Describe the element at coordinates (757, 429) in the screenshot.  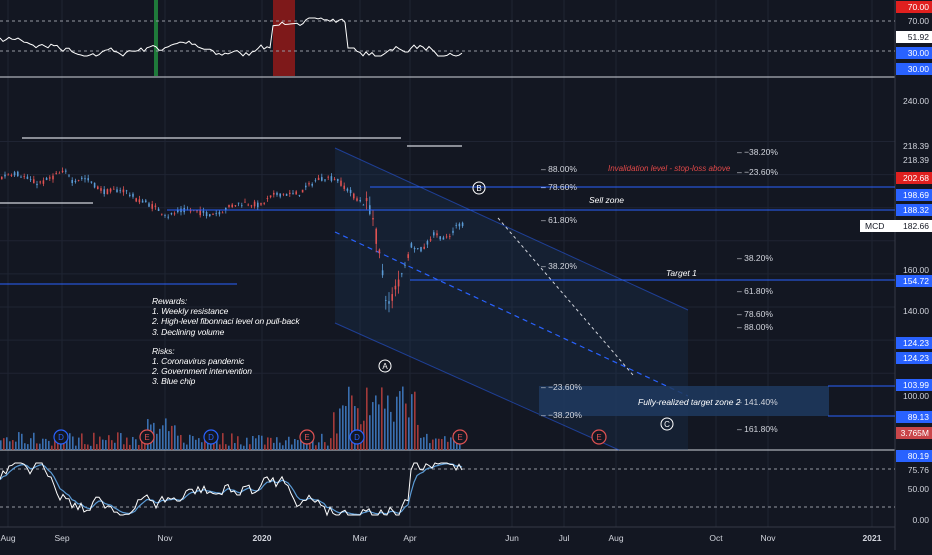
I see `fib-label-right: – 161.80%` at that location.